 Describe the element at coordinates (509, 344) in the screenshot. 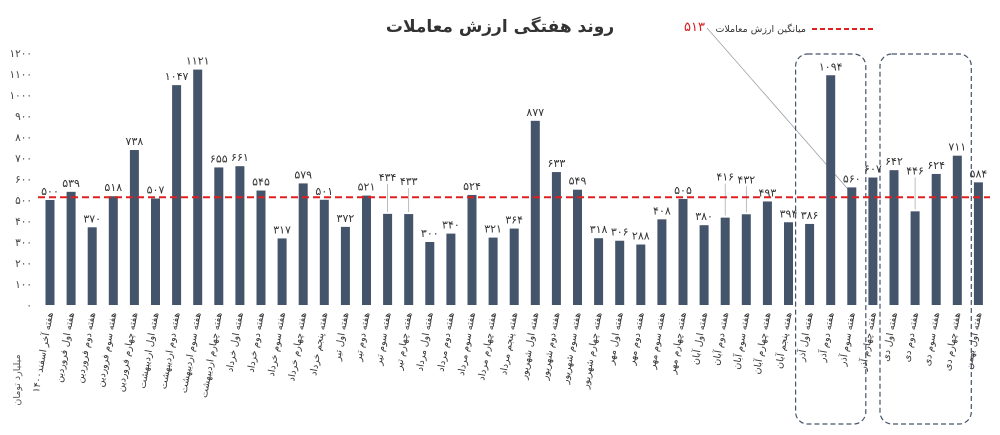

I see `x-tick-label: هفته پنجم مرداد` at that location.